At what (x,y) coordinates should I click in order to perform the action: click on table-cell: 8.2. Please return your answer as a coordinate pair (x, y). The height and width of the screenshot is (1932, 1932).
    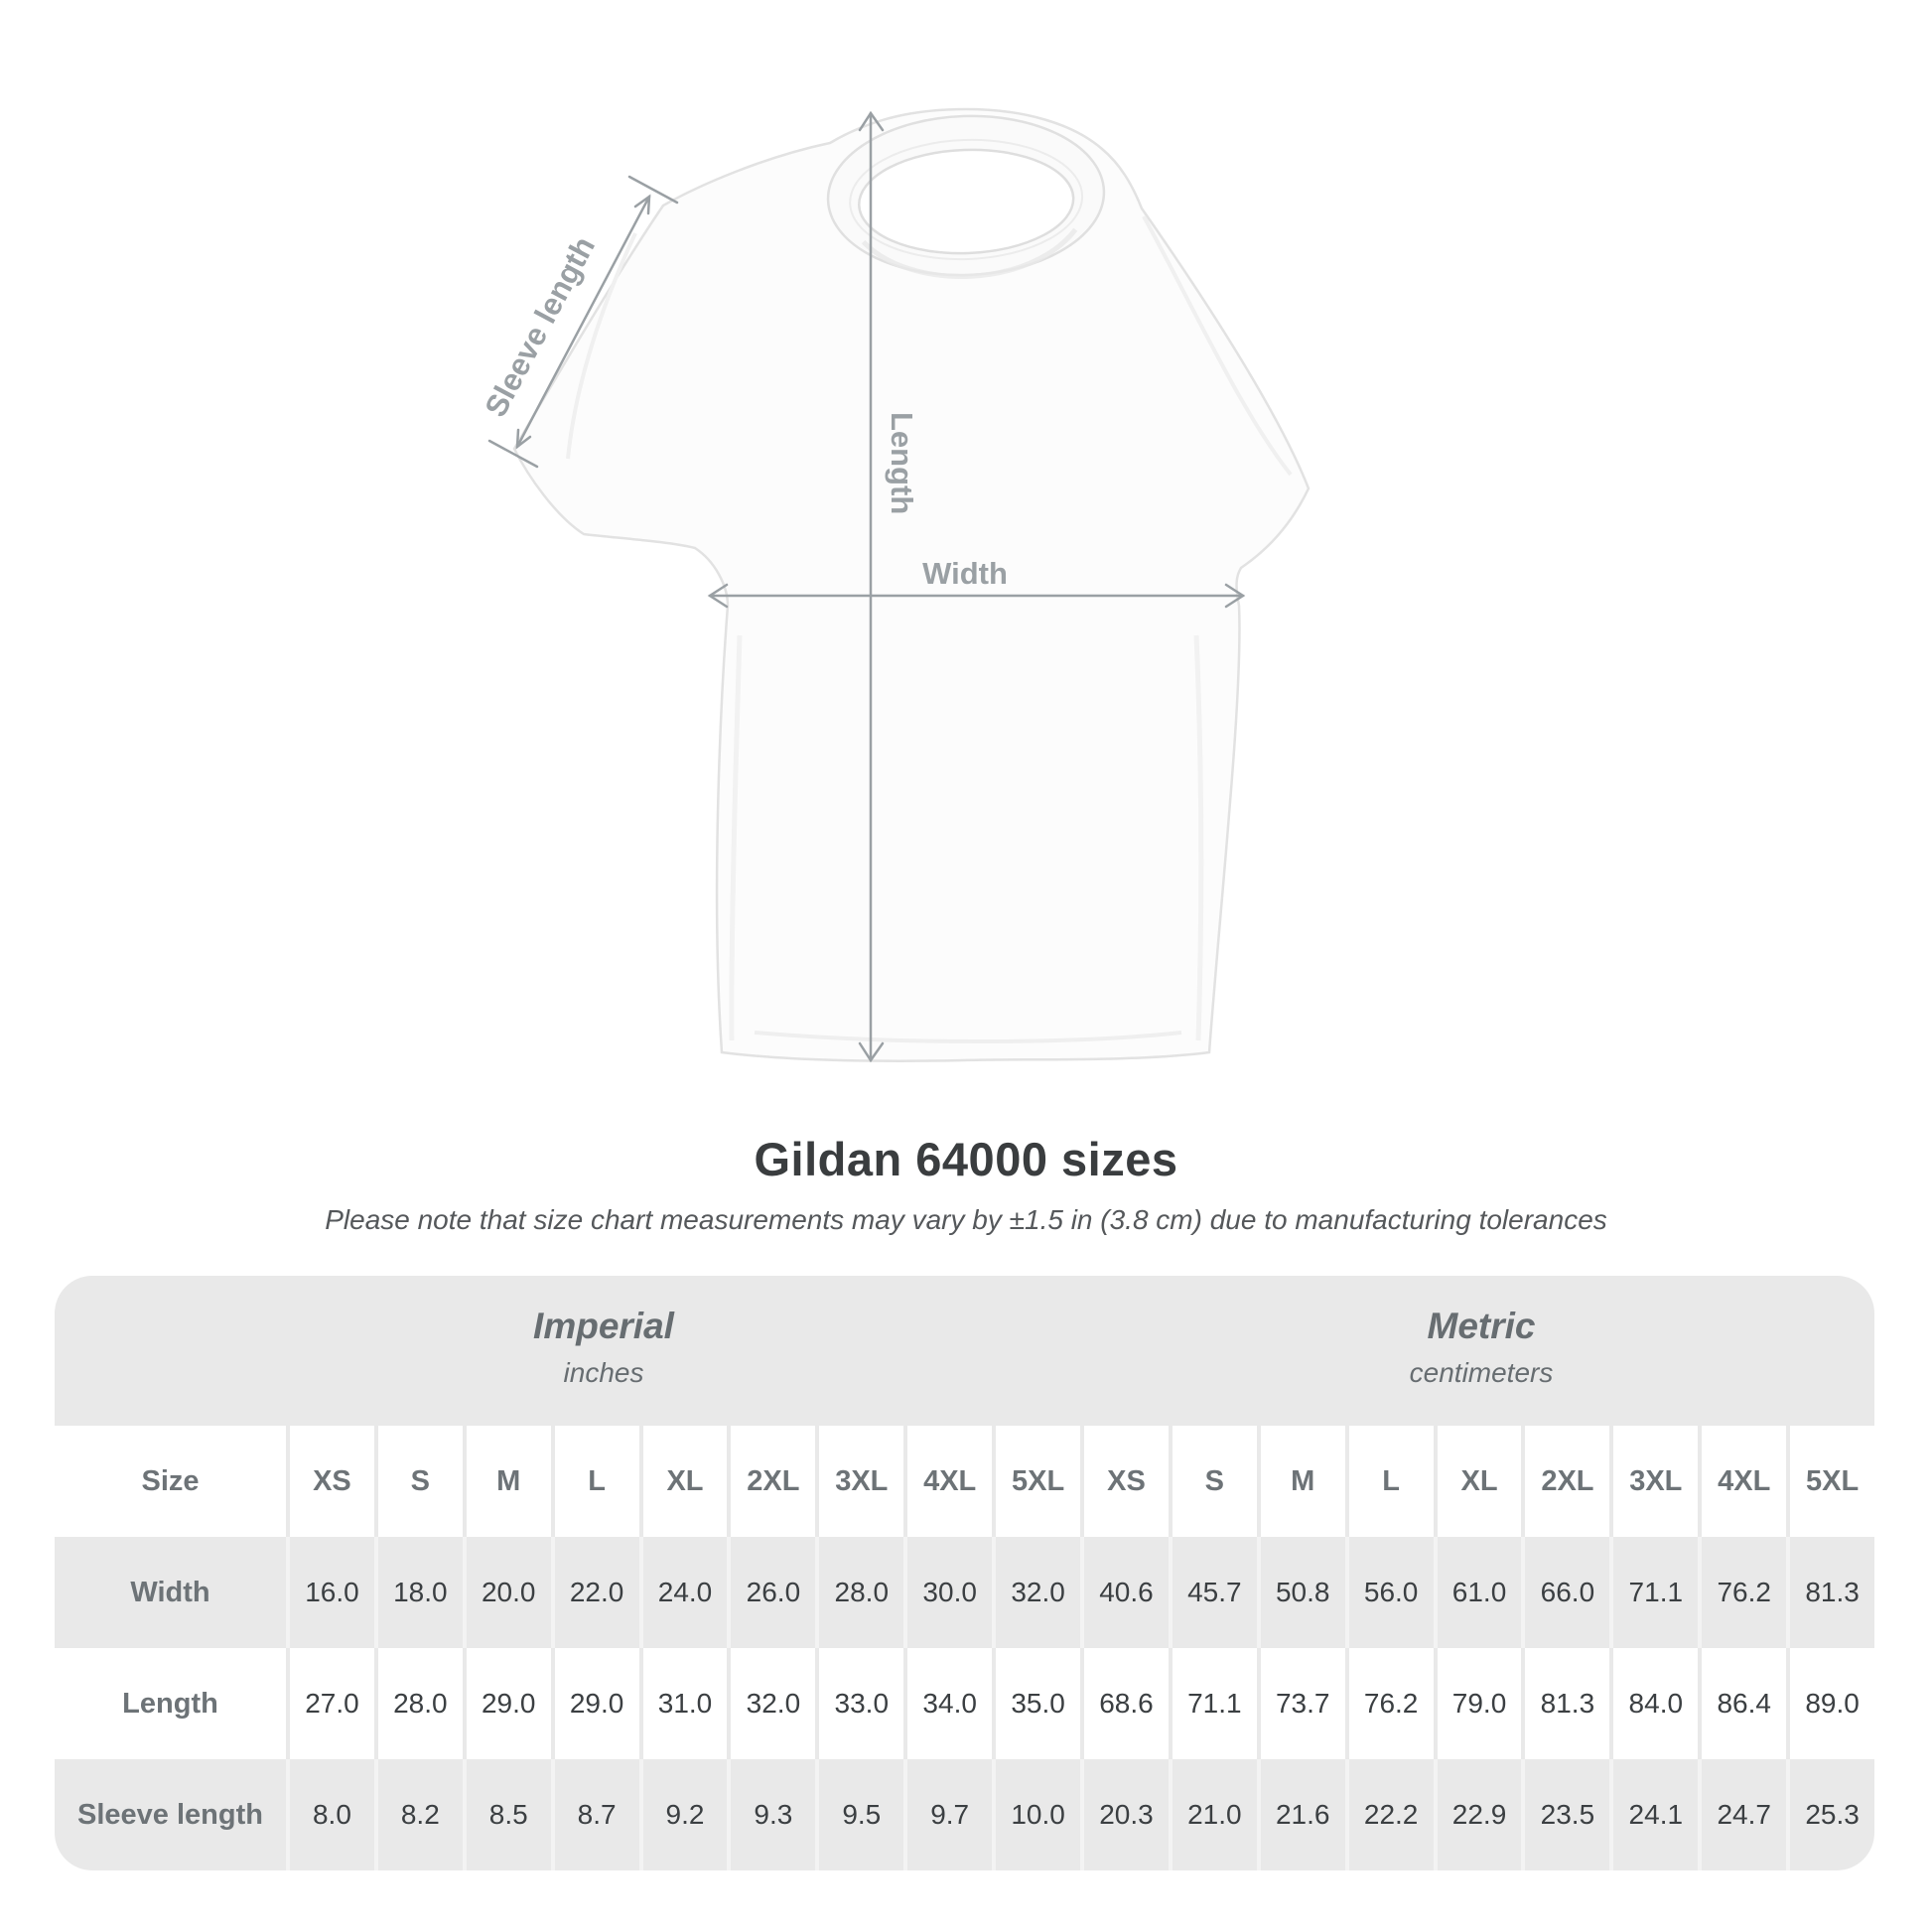
    Looking at the image, I should click on (418, 1815).